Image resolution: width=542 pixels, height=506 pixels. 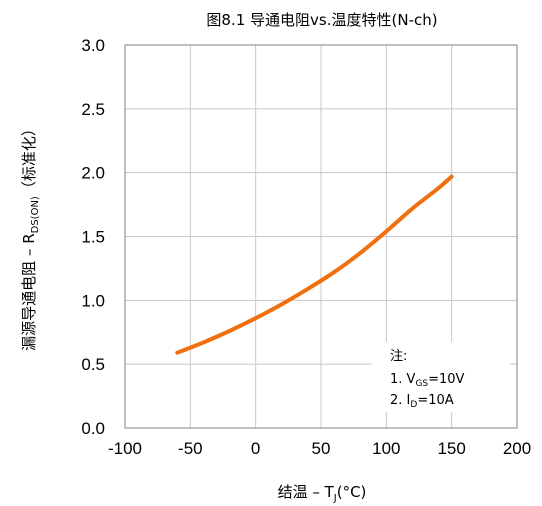 I want to click on x-tick-label: 200, so click(x=517, y=448).